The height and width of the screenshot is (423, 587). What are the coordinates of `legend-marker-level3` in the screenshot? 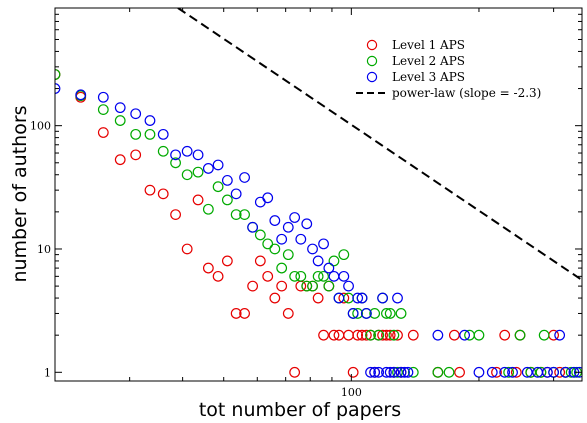 It's located at (372, 77).